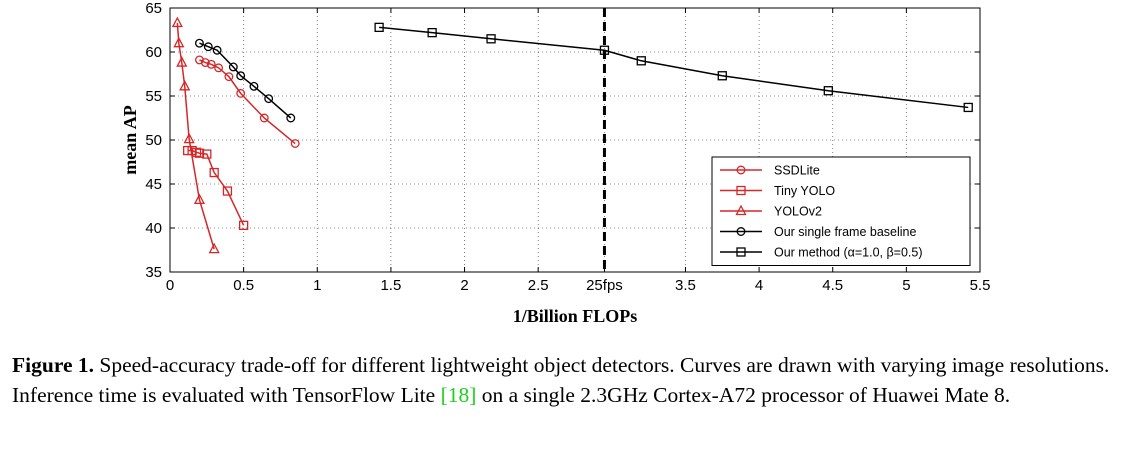 Image resolution: width=1121 pixels, height=454 pixels. What do you see at coordinates (980, 285) in the screenshot?
I see `x-tick-label: 5.5` at bounding box center [980, 285].